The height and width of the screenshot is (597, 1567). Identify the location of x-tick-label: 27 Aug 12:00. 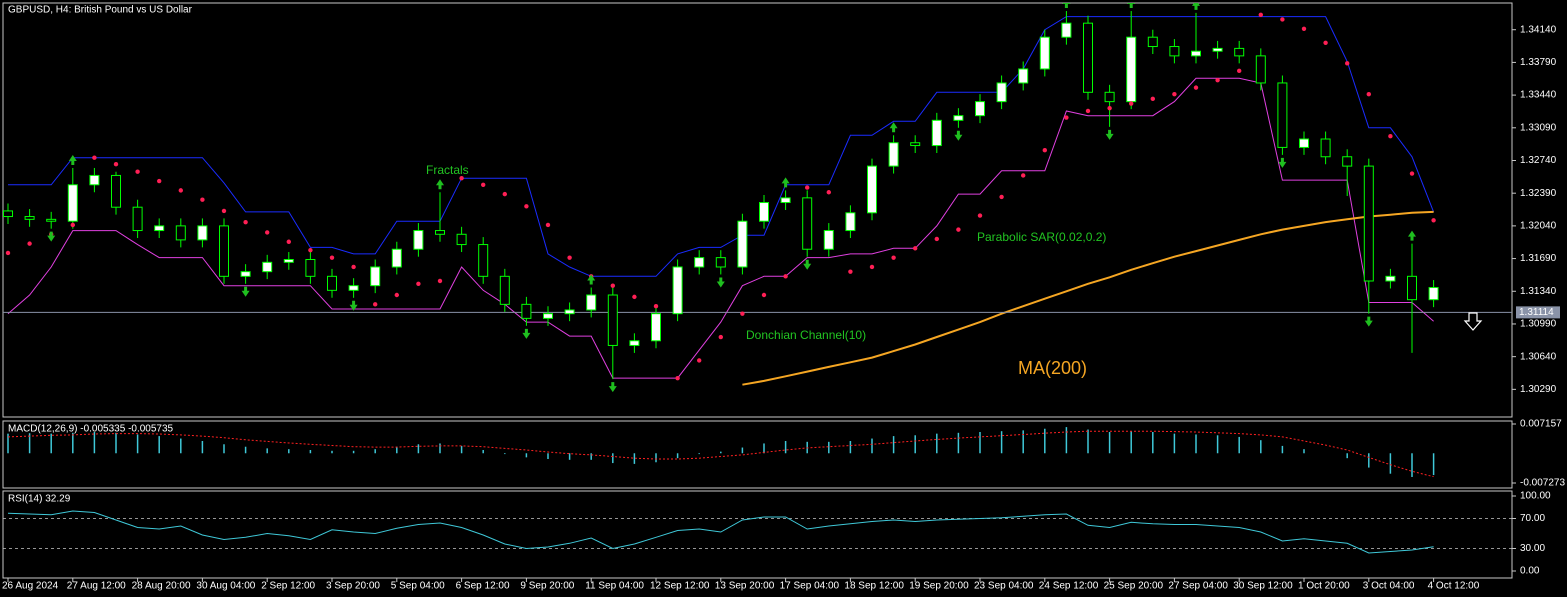
(96, 586).